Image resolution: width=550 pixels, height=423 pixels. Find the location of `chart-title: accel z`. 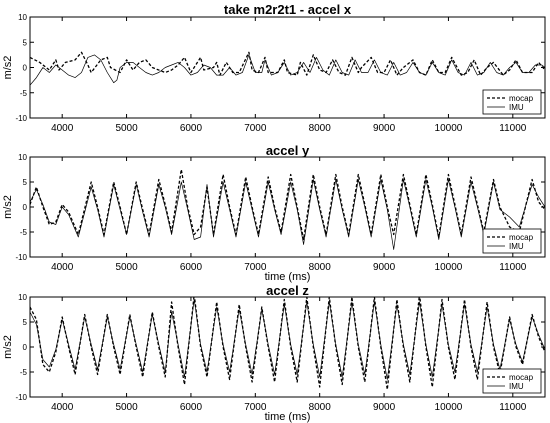

chart-title: accel z is located at coordinates (287, 290).